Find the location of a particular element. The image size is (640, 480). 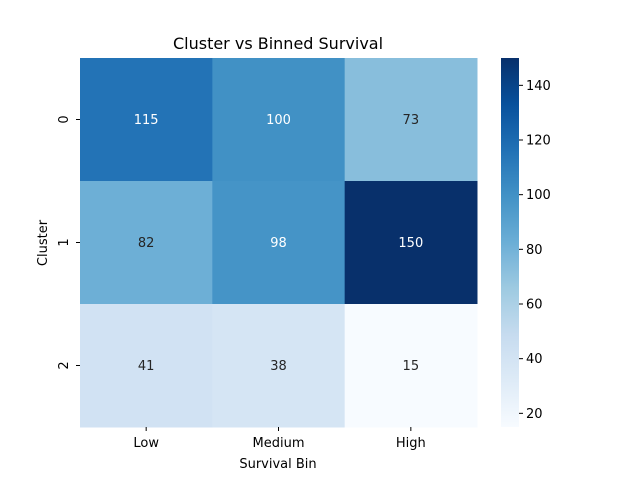

colorbar-tick-label-0: 20 is located at coordinates (534, 414).